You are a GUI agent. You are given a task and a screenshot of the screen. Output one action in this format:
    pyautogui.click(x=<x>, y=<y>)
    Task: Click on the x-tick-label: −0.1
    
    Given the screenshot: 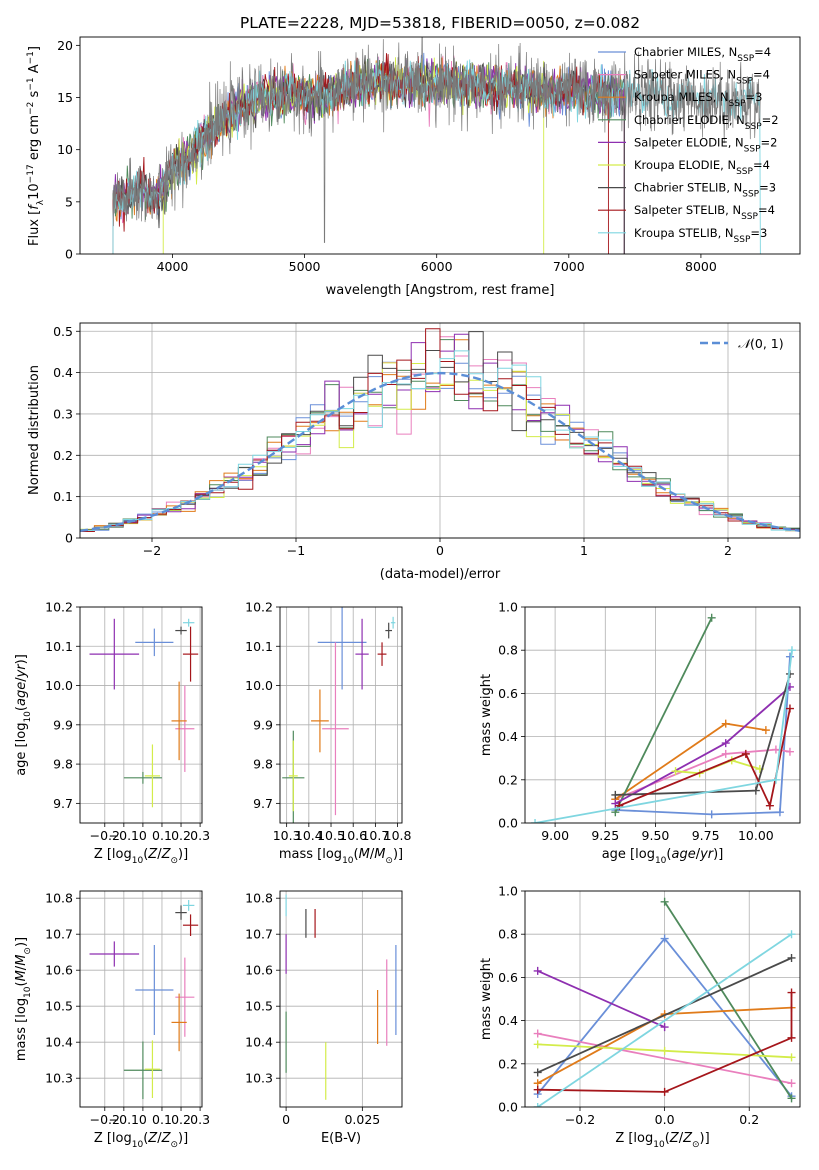 What is the action you would take?
    pyautogui.click(x=124, y=1119)
    